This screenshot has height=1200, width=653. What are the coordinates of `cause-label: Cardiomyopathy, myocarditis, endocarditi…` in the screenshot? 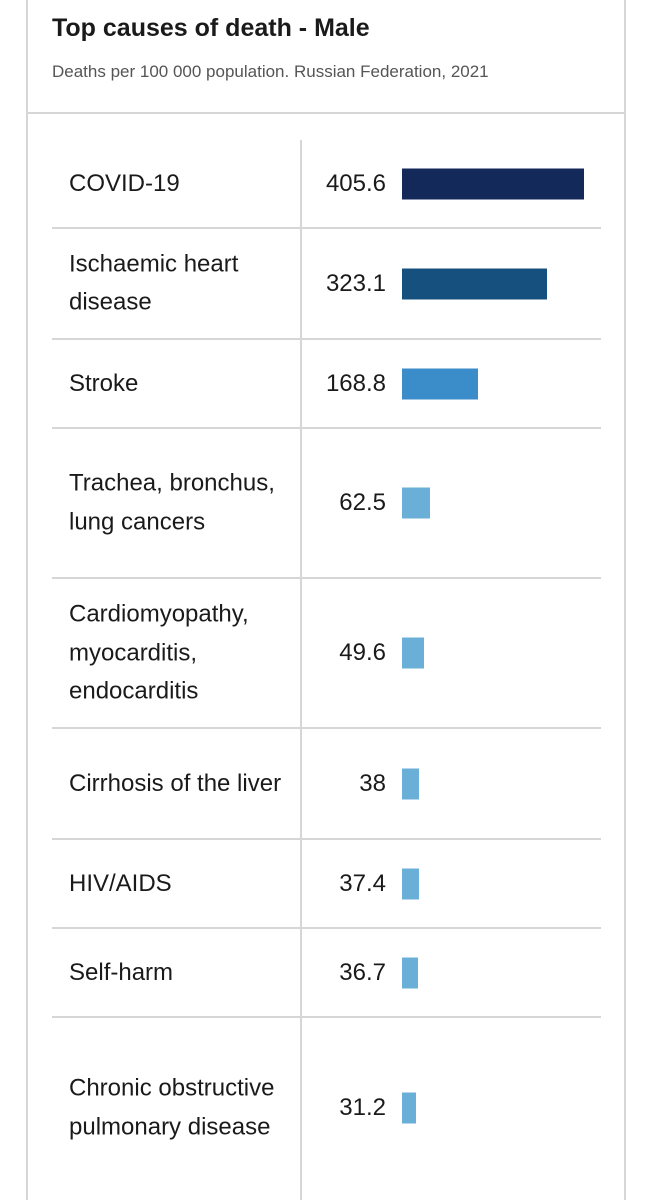 It's located at (159, 652).